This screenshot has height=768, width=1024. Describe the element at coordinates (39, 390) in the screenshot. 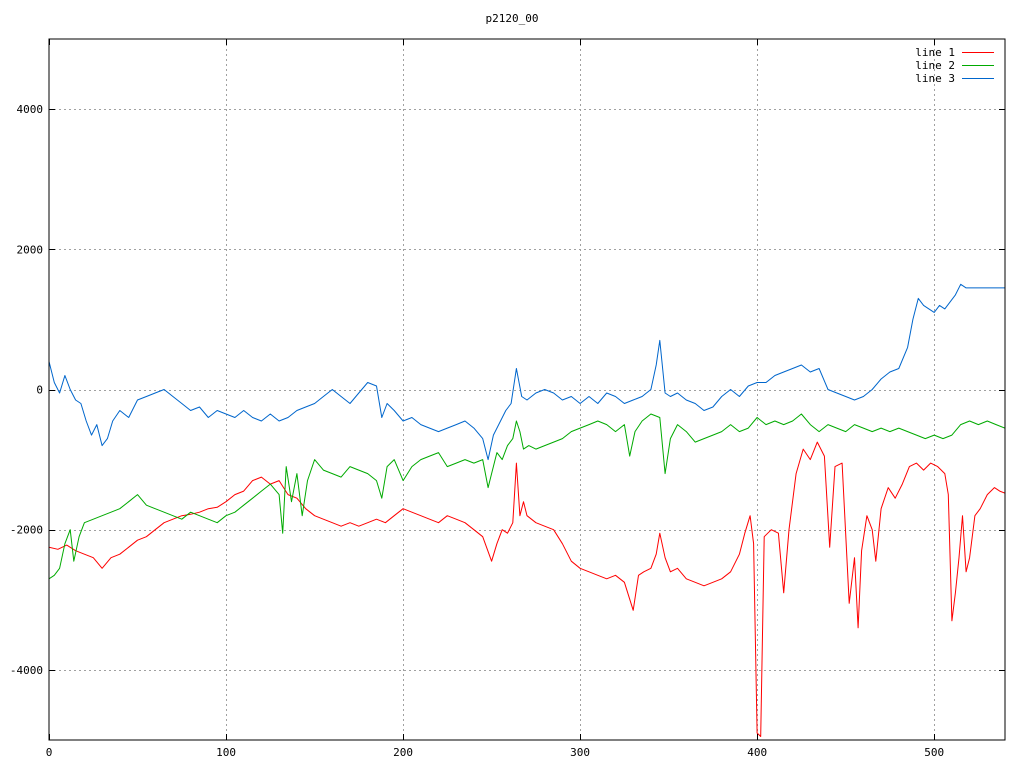

I see `y-tick-label: 0` at that location.